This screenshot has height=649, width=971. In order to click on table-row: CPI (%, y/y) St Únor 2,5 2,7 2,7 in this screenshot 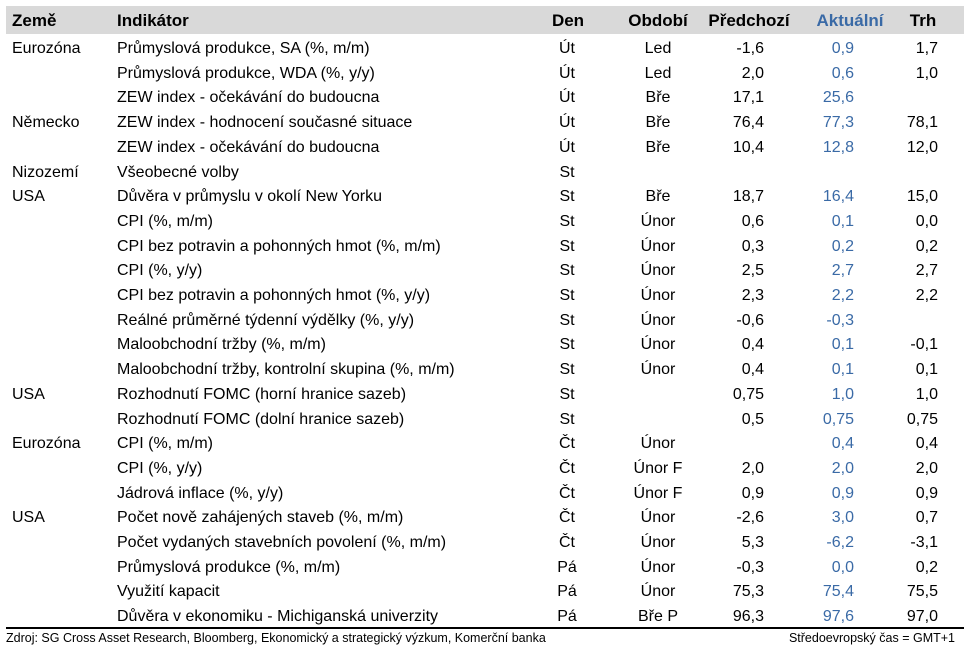, I will do `click(485, 271)`.